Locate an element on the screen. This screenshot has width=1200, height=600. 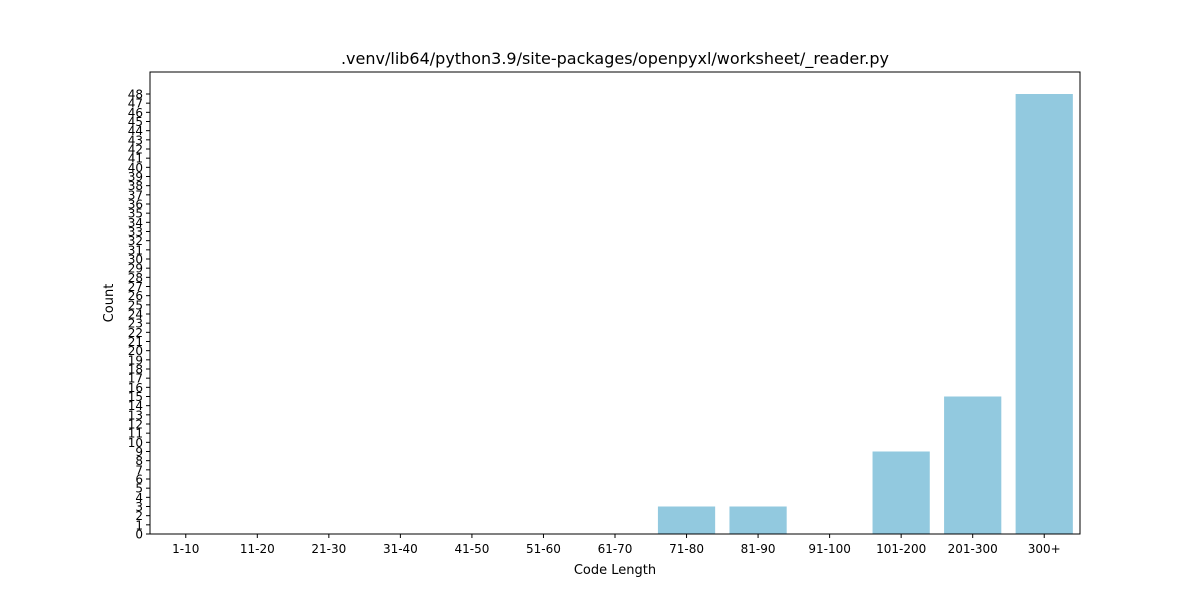
y-tick-label: 23 is located at coordinates (135, 324).